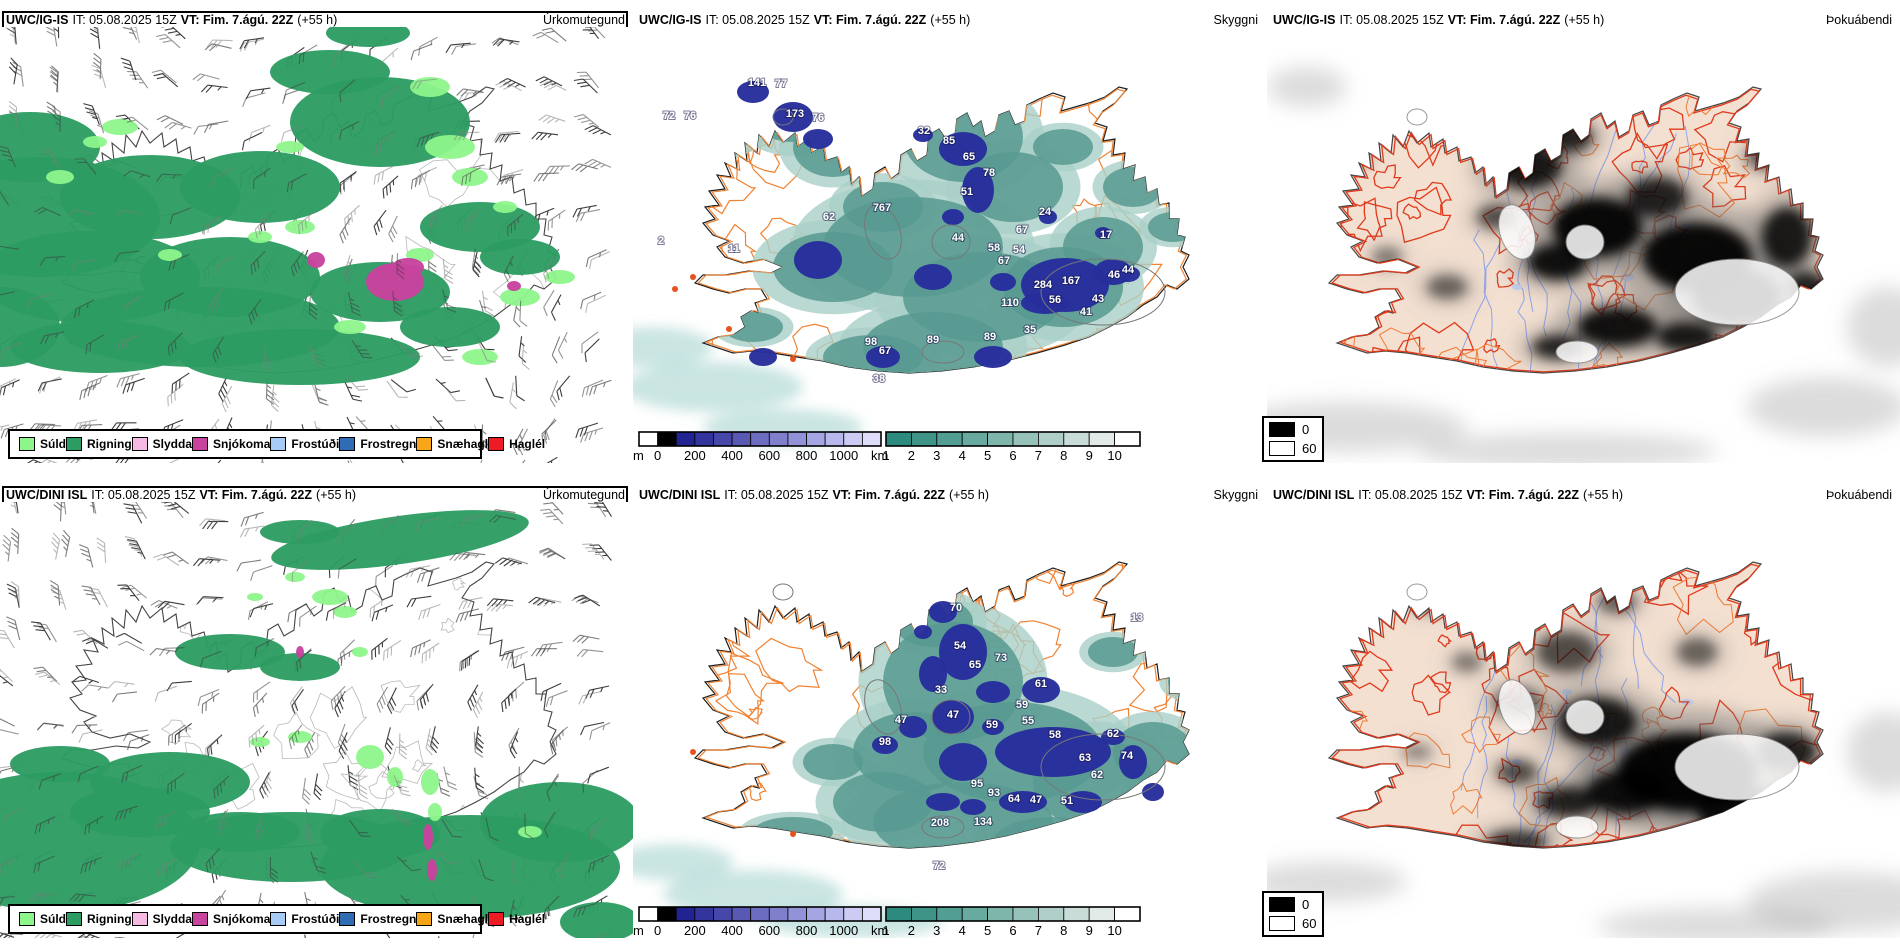  I want to click on legend-item: Haglél, so click(516, 919).